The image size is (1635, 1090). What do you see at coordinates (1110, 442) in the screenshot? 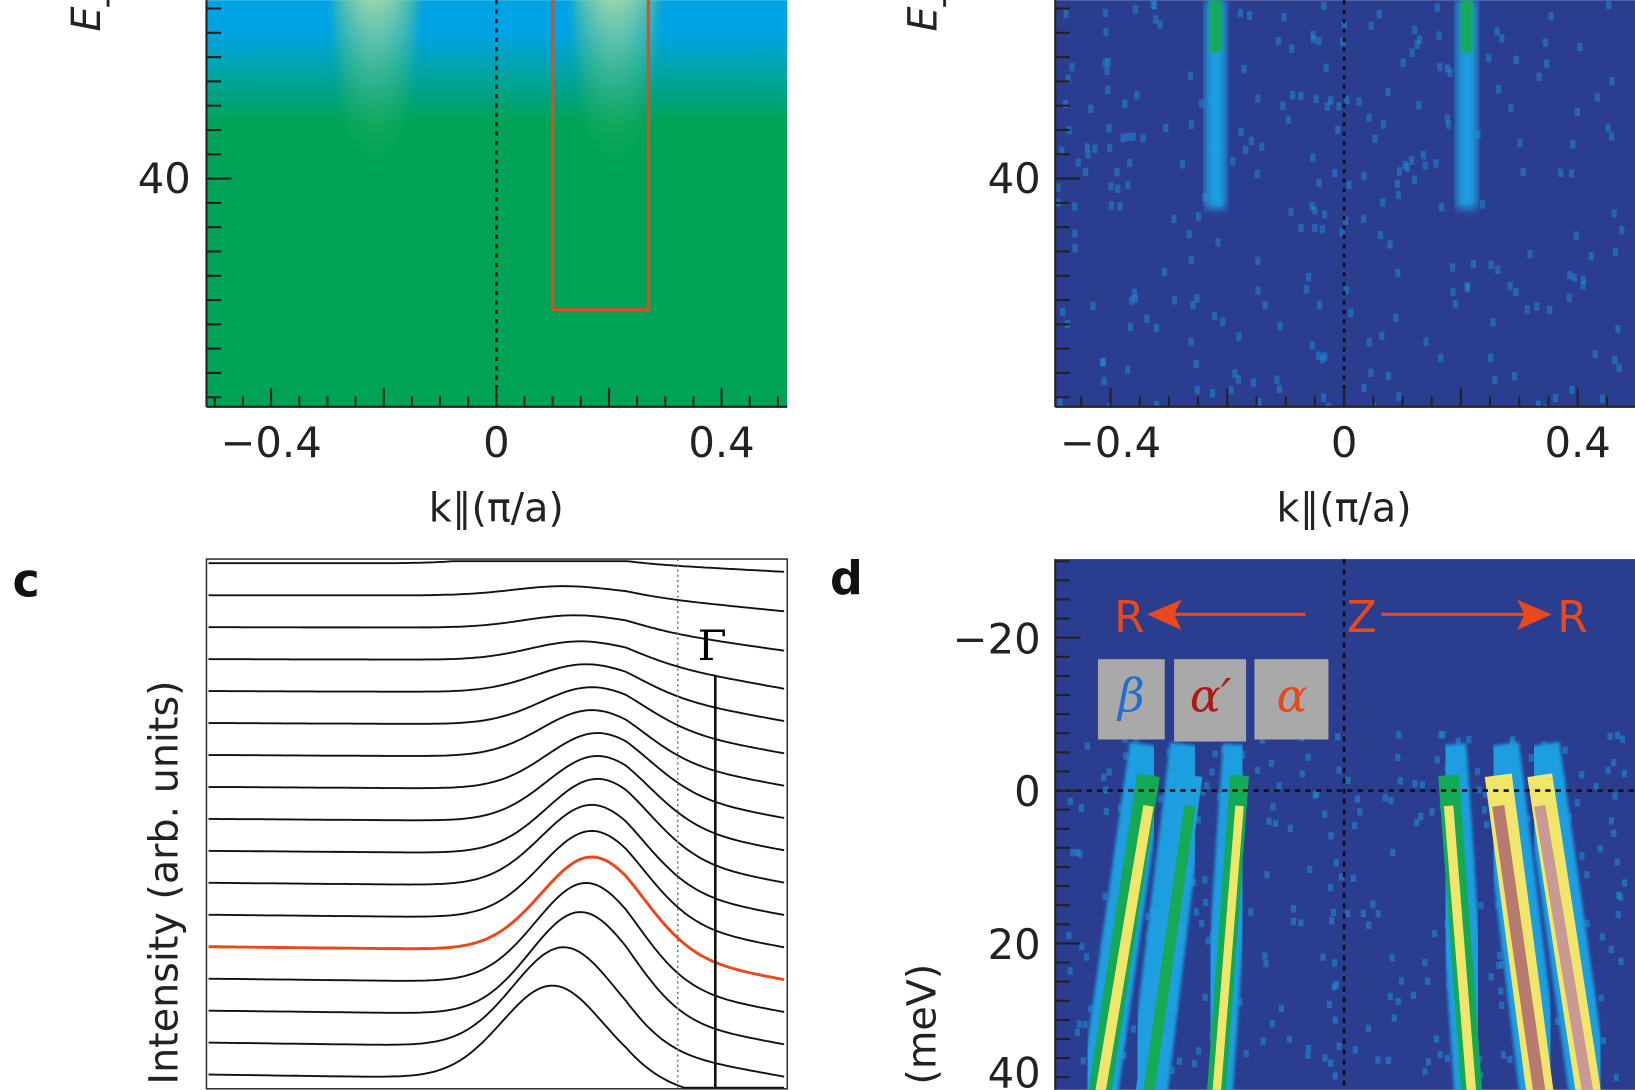
I see `panel-b-xtick-label: −0.4` at bounding box center [1110, 442].